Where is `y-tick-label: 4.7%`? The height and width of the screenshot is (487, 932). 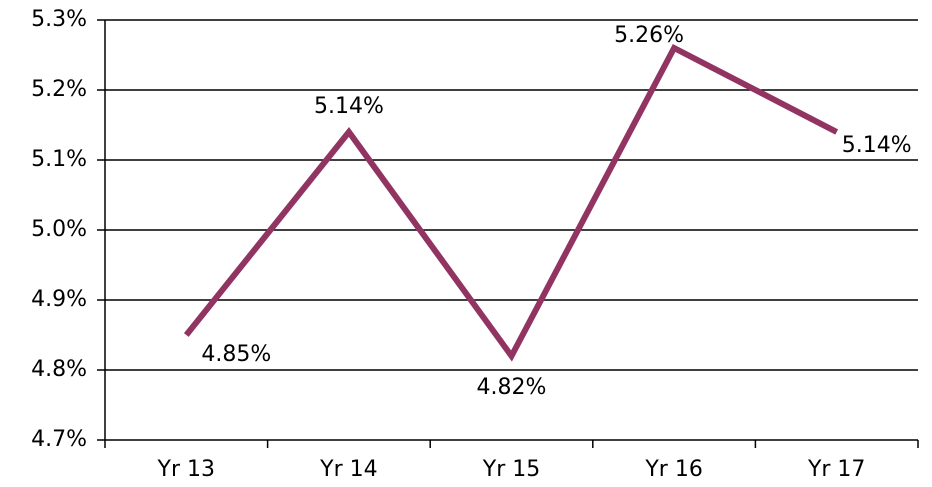
y-tick-label: 4.7% is located at coordinates (59, 439).